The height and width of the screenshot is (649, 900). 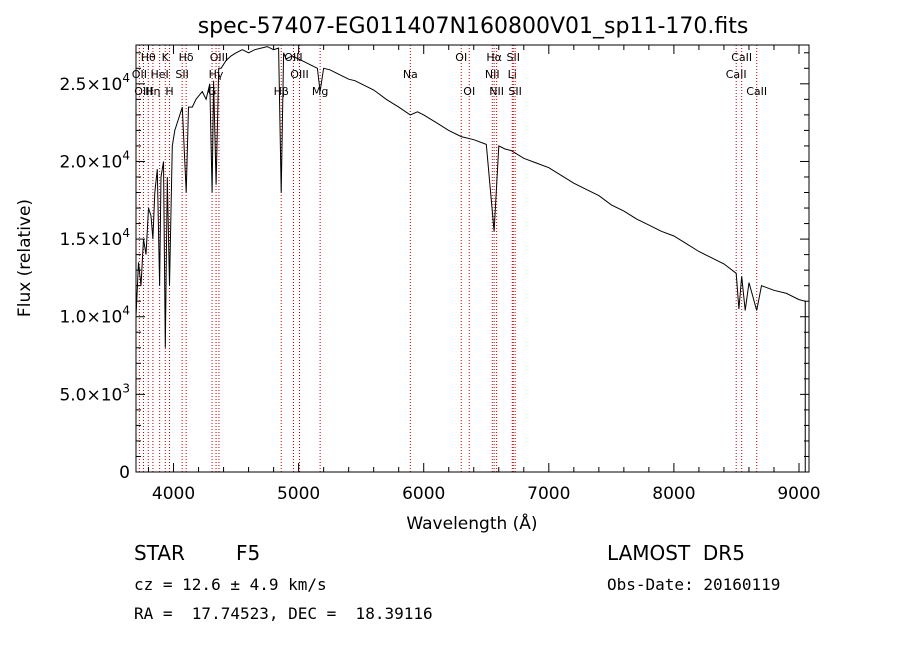 I want to click on redshift-cz: cz = 12.6 ± 4.9 km/s, so click(x=230, y=584).